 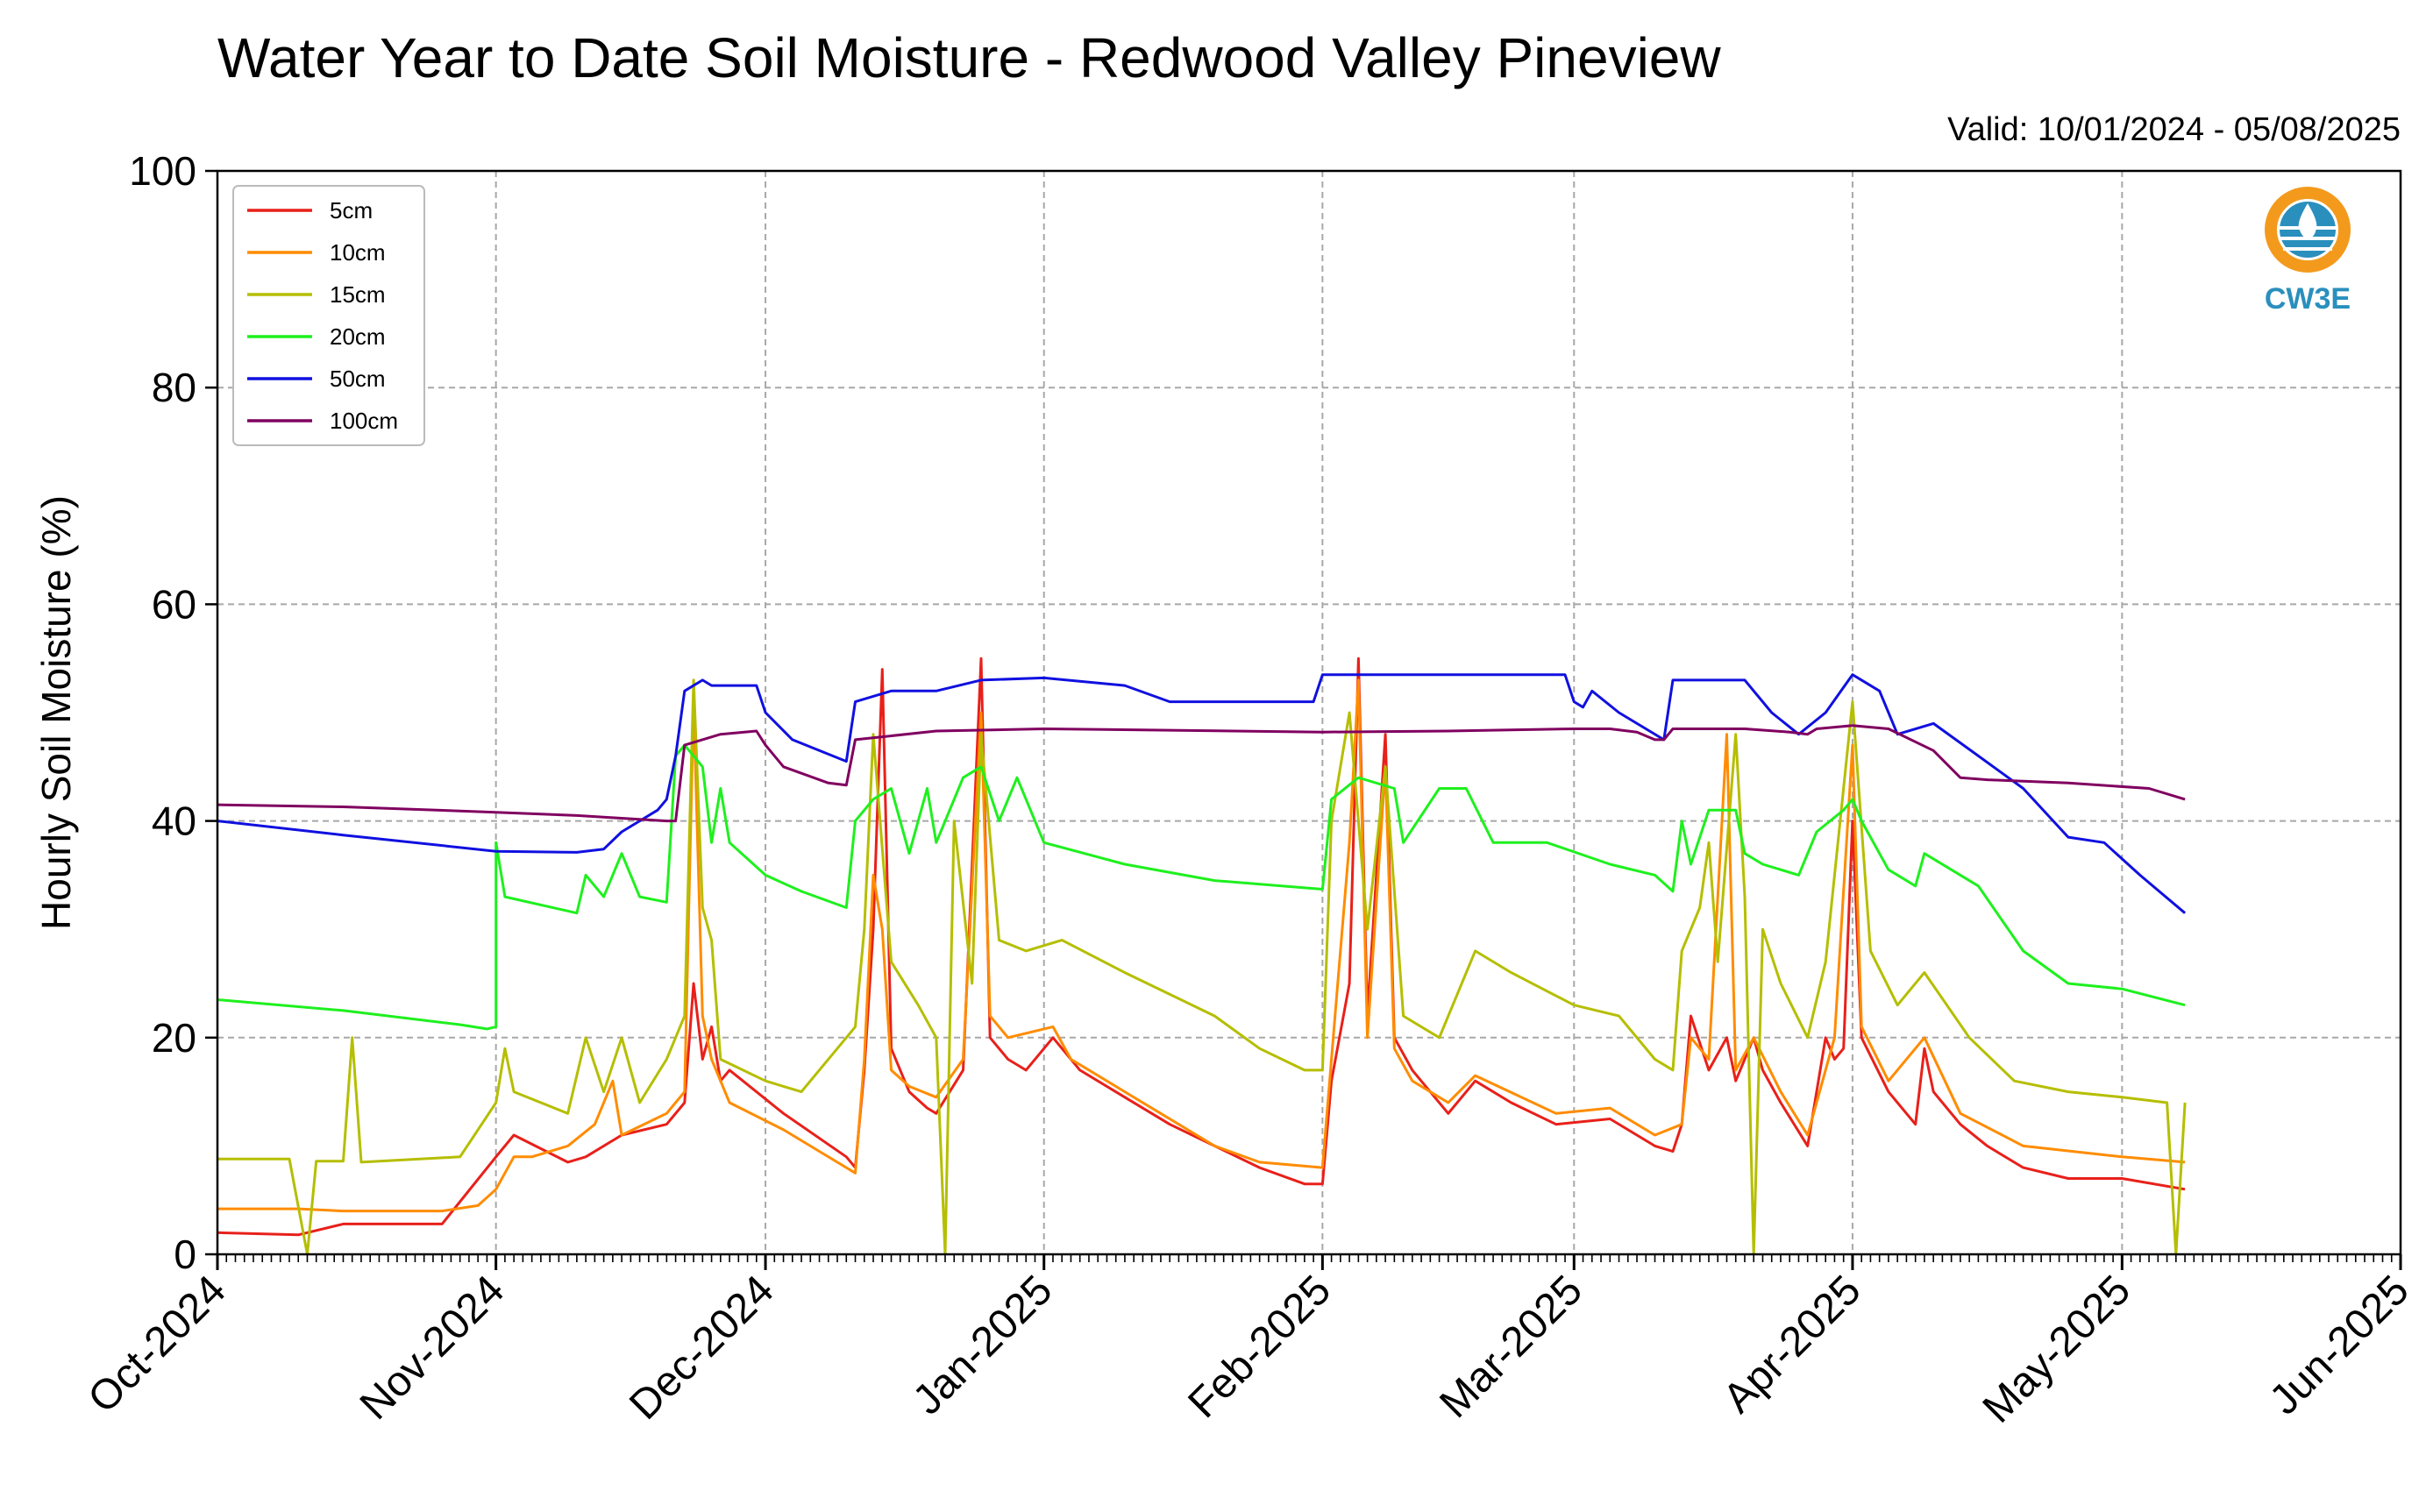 I want to click on series-line-50cm, so click(x=1202, y=793).